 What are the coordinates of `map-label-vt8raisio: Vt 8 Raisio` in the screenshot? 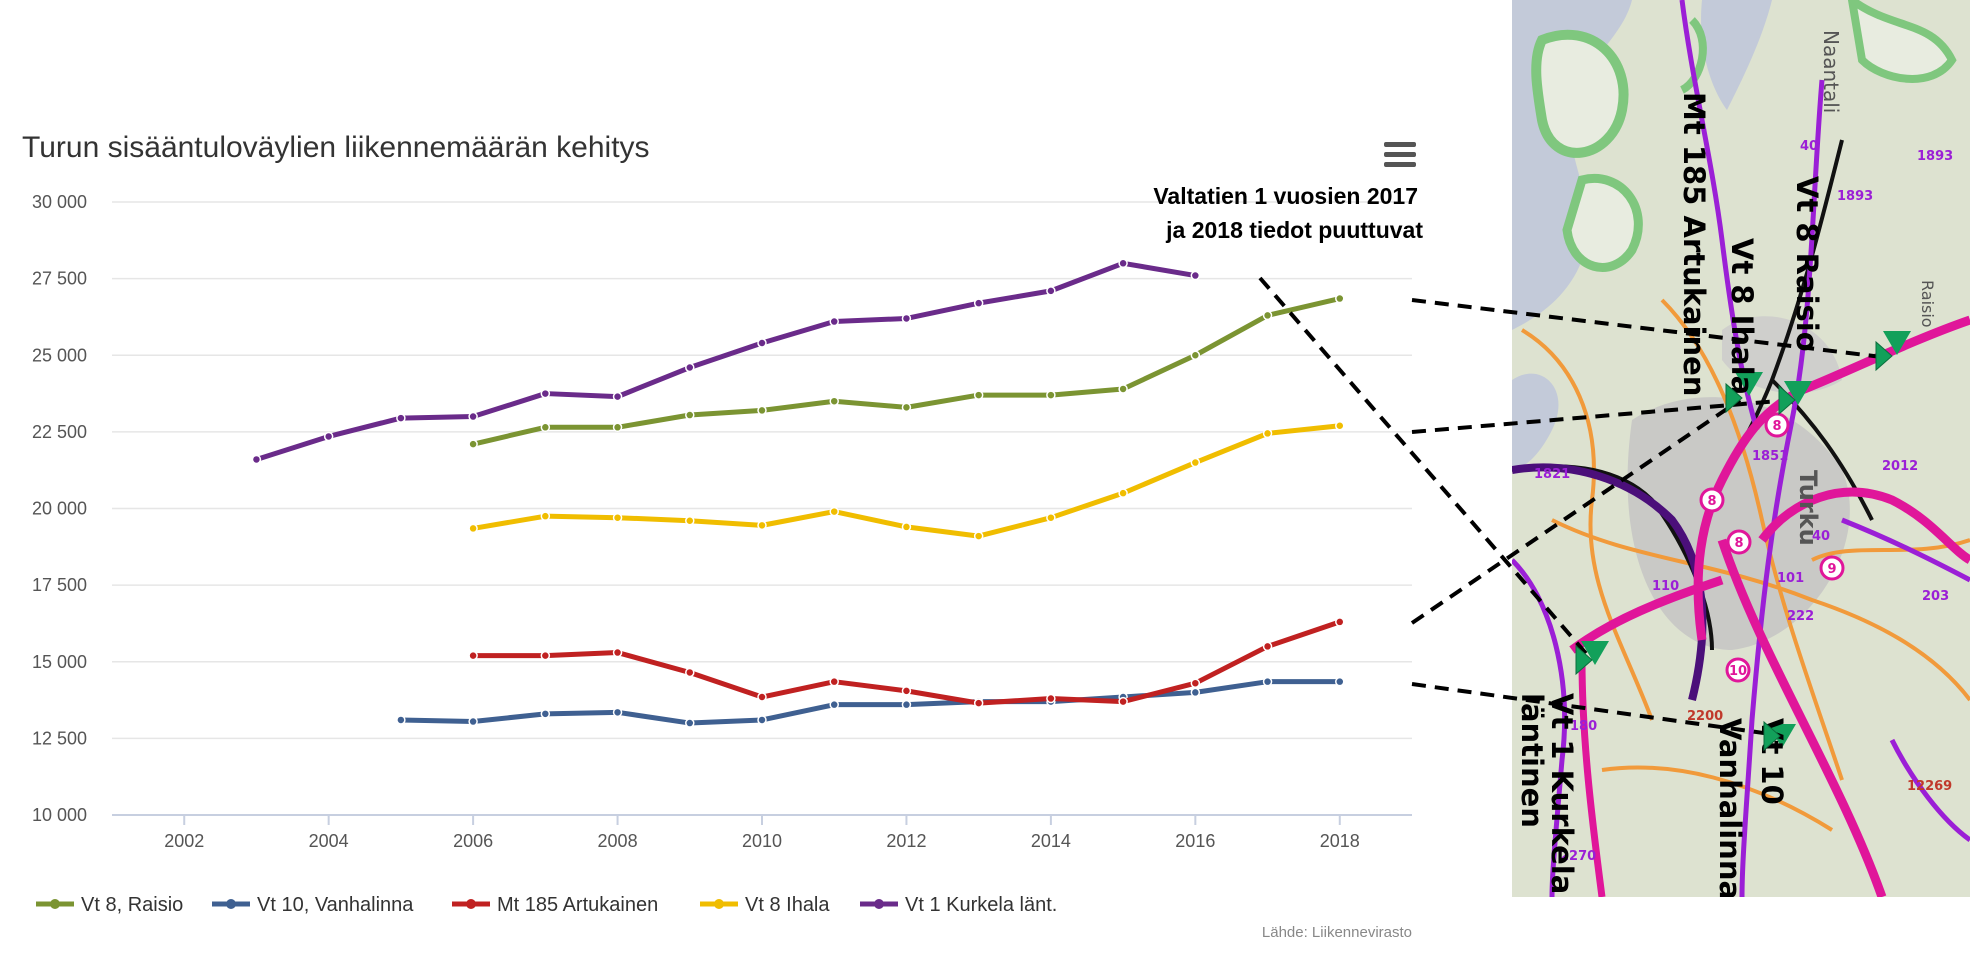 It's located at (1807, 264).